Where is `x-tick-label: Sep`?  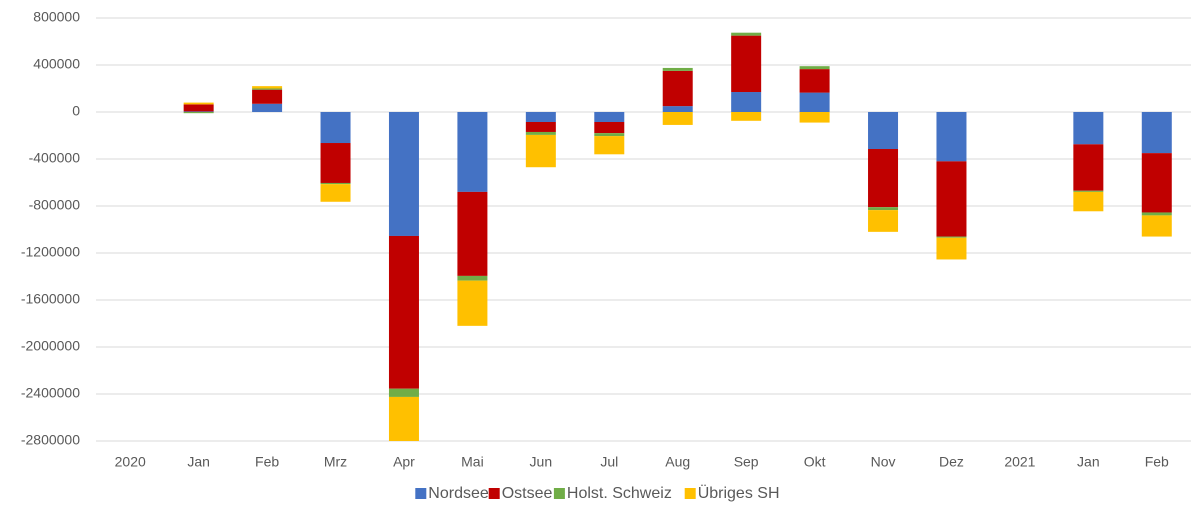
x-tick-label: Sep is located at coordinates (746, 462).